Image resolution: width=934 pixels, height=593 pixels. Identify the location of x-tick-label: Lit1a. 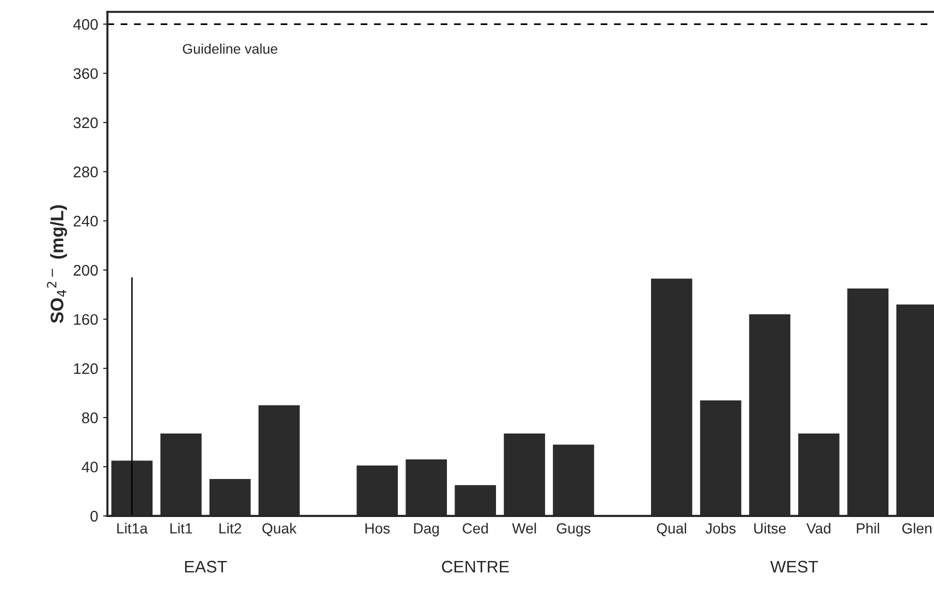
(132, 528).